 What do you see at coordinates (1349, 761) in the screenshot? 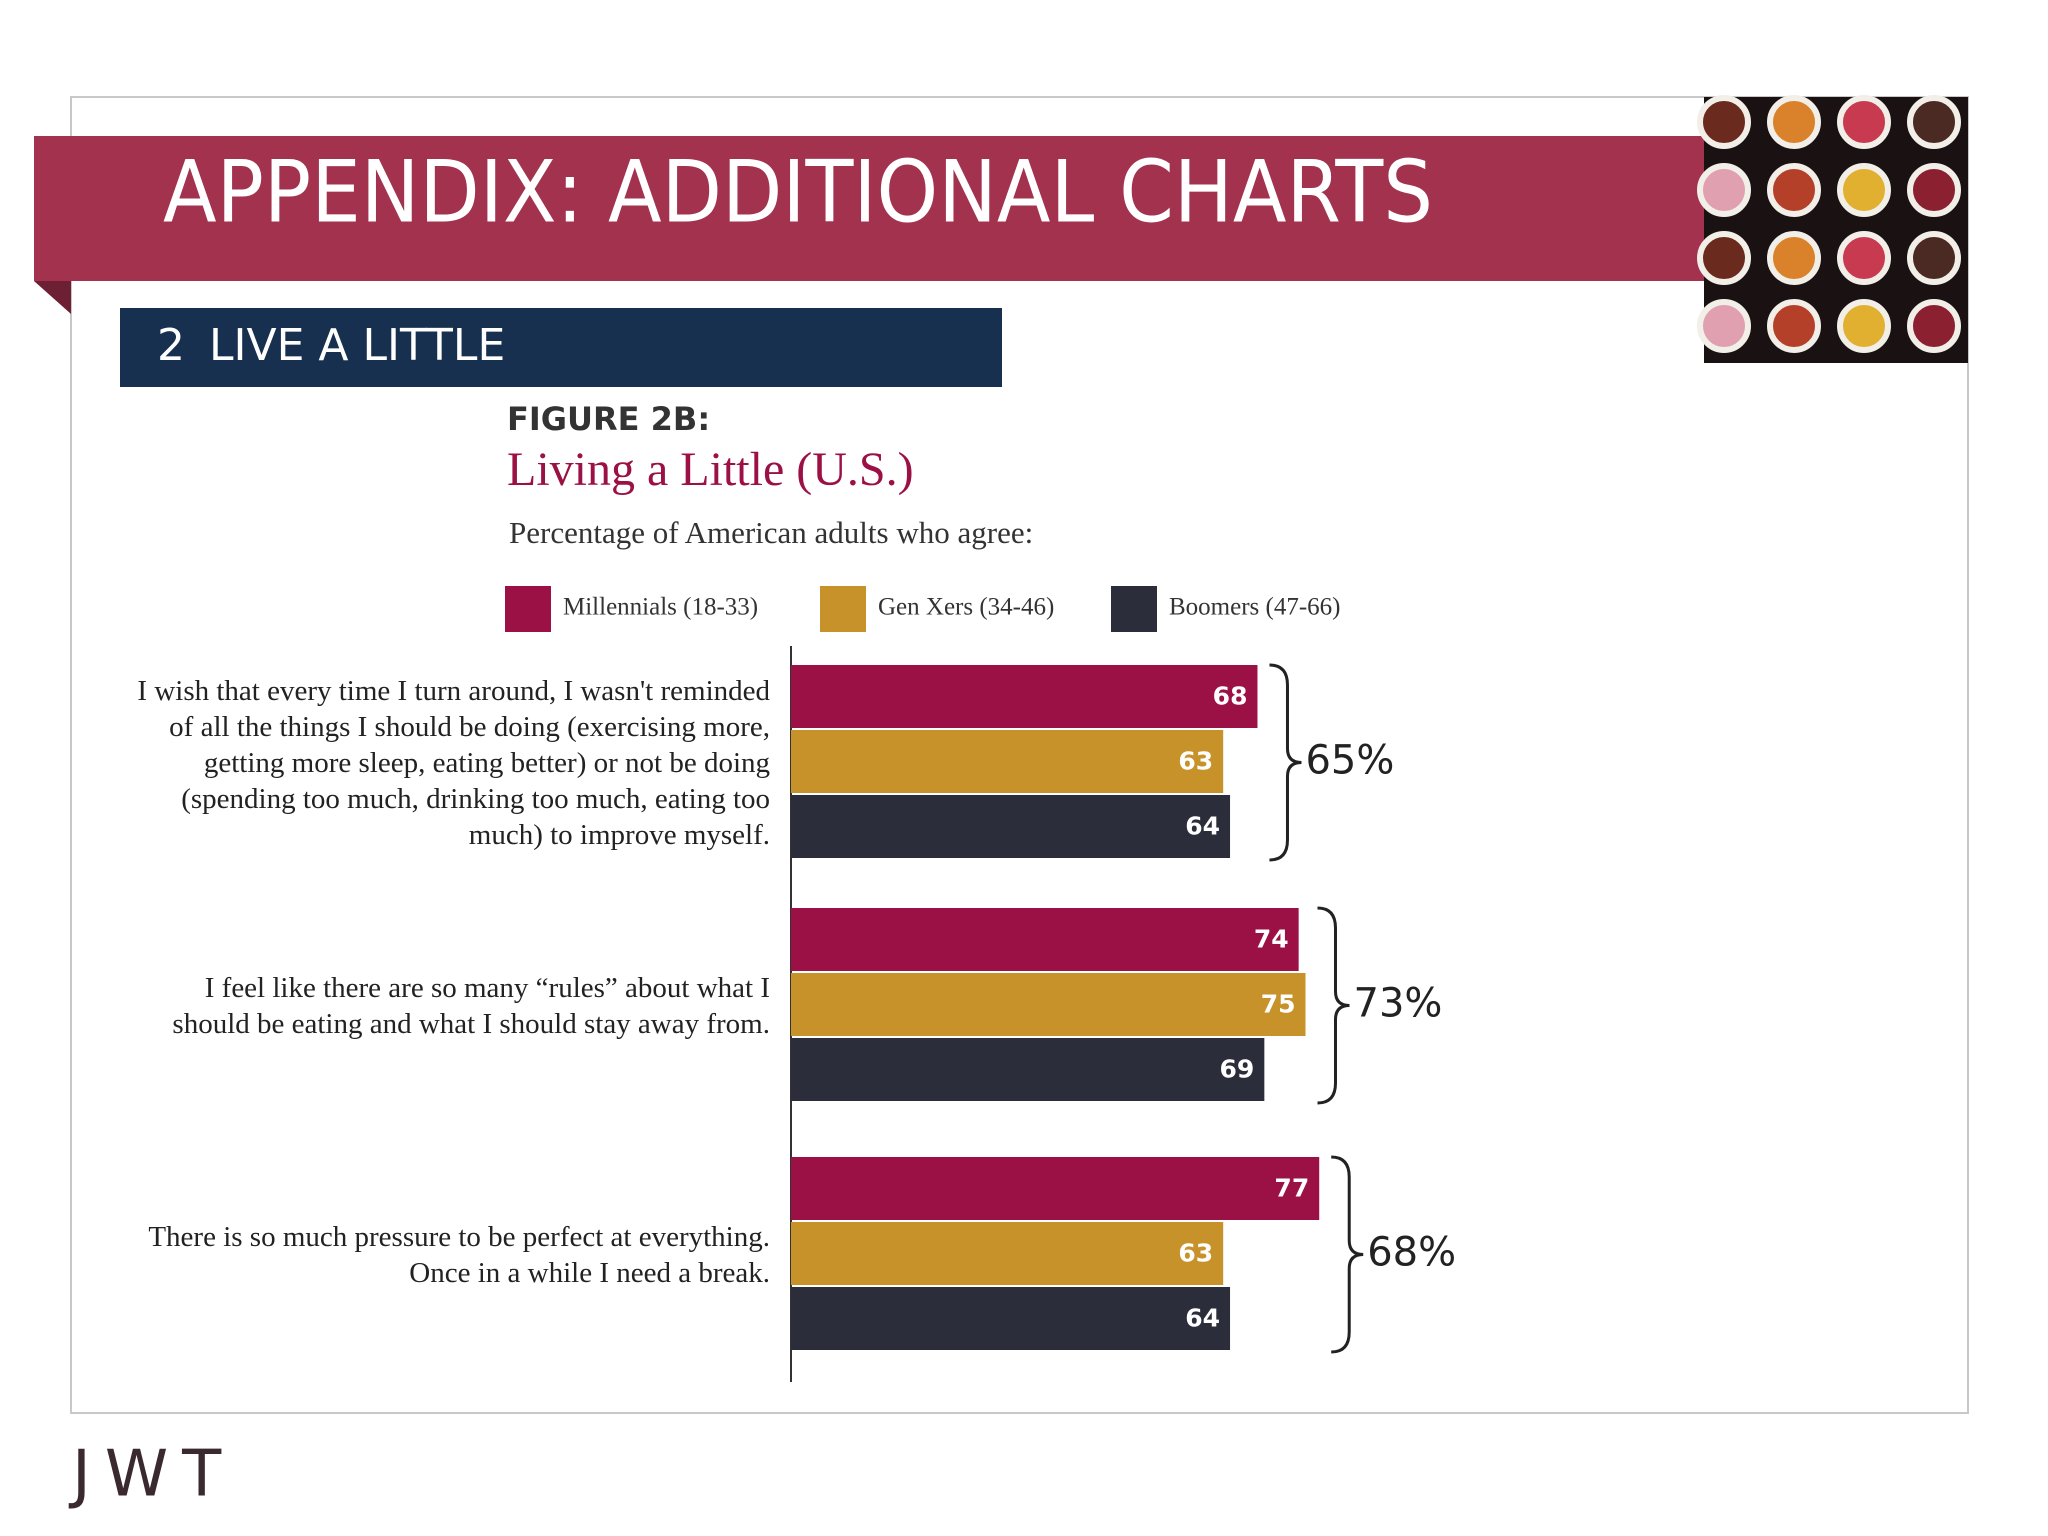
I see `group-total: 65%` at bounding box center [1349, 761].